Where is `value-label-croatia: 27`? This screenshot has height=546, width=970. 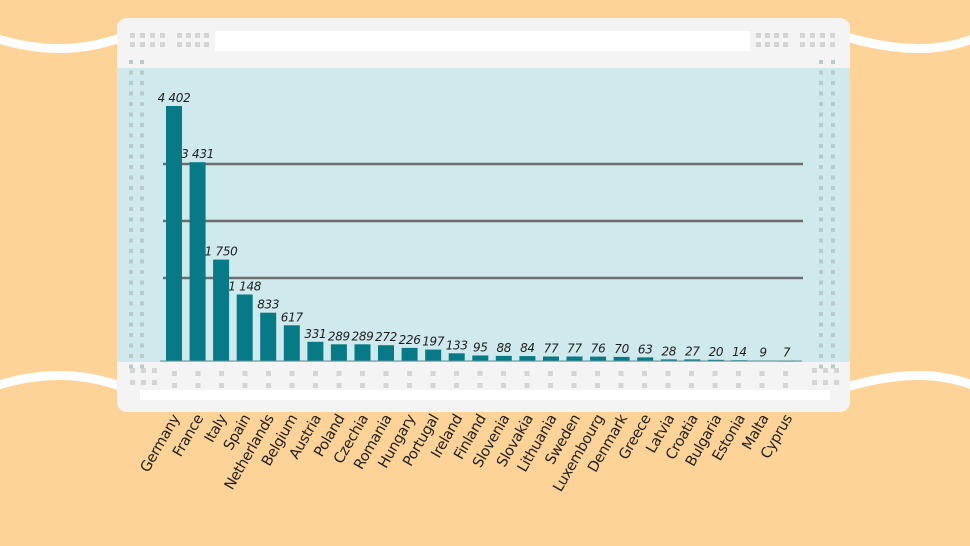 value-label-croatia: 27 is located at coordinates (692, 351).